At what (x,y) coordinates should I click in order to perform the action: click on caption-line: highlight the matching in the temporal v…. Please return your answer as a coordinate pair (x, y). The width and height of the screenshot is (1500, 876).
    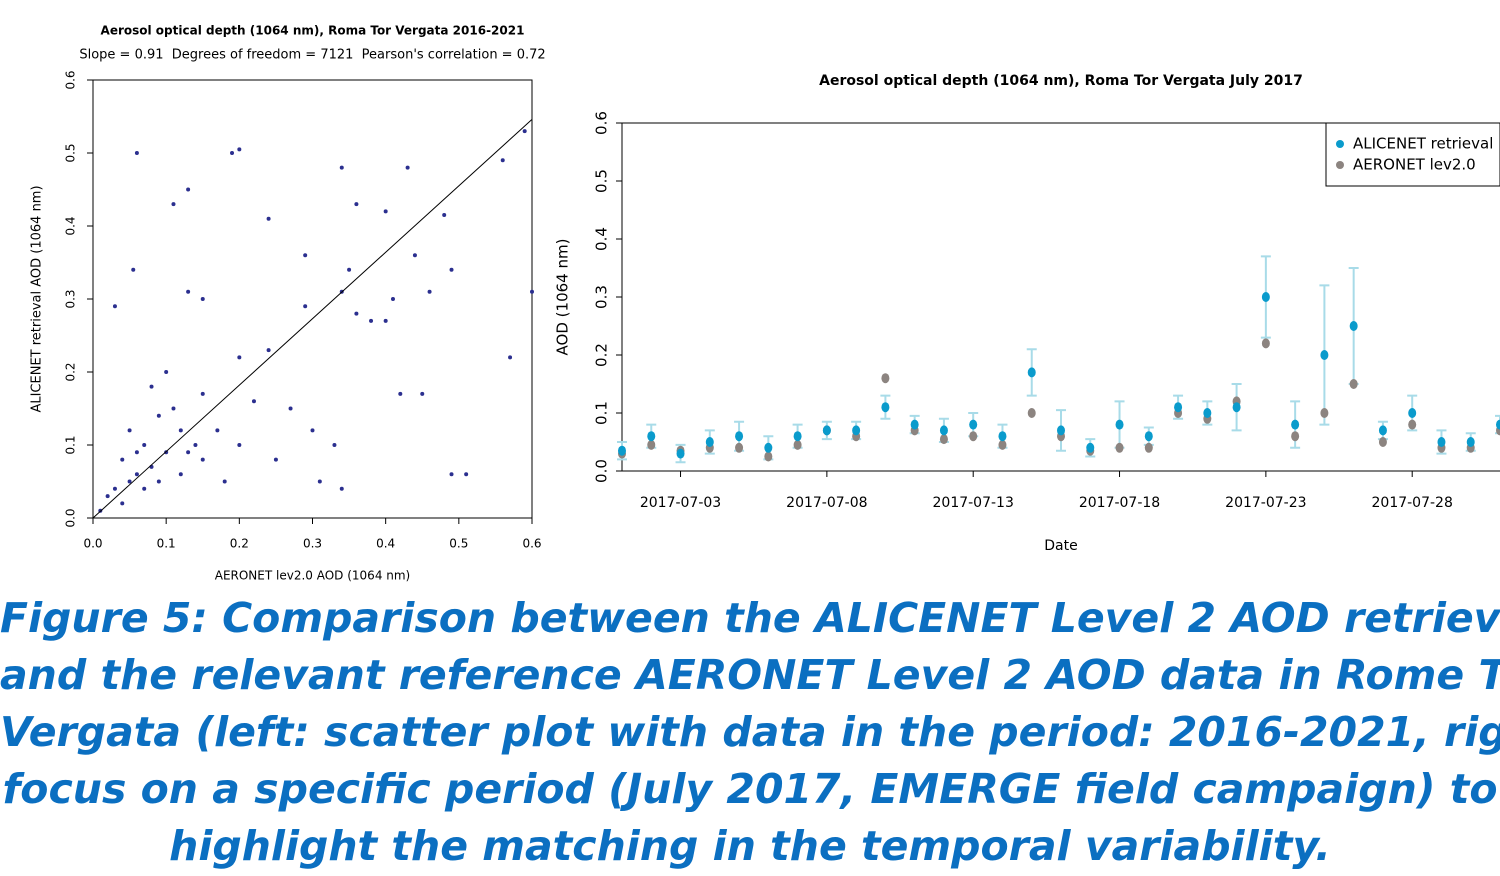
    Looking at the image, I should click on (750, 846).